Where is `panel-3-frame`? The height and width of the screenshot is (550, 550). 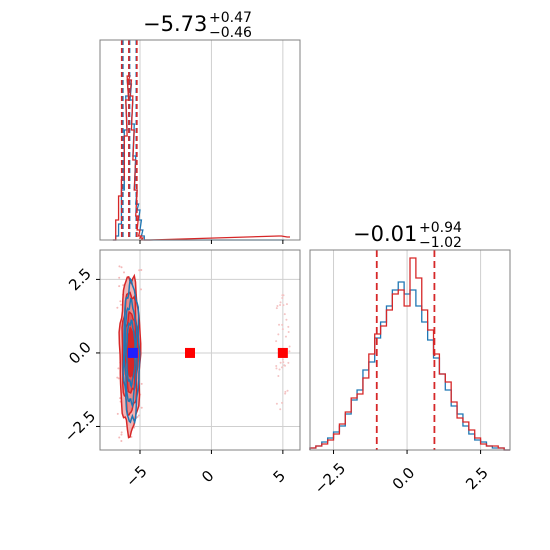
panel-3-frame is located at coordinates (410, 350).